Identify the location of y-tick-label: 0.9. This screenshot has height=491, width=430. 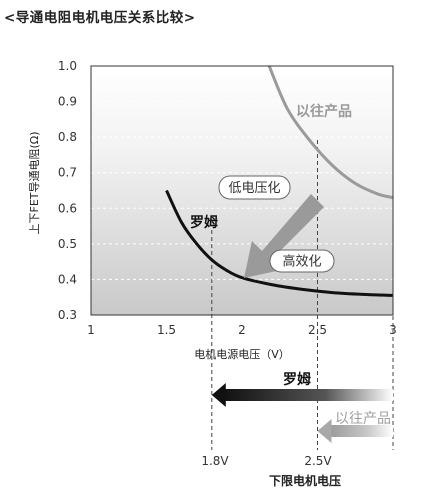
(67, 102).